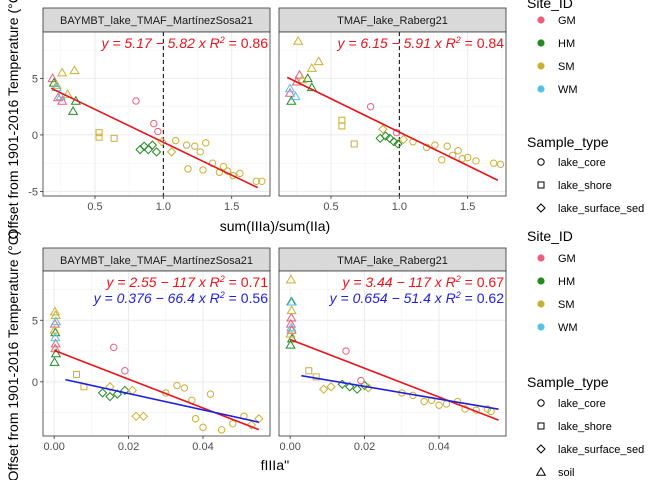 This screenshot has height=480, width=672. Describe the element at coordinates (566, 282) in the screenshot. I see `legend-item-label: HM` at that location.